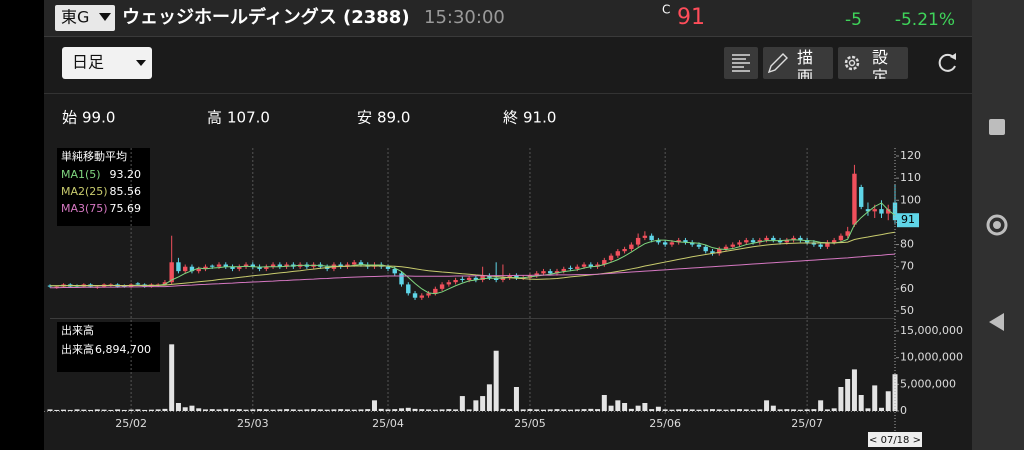 The image size is (1024, 450). I want to click on ma-legend-box, so click(103, 187).